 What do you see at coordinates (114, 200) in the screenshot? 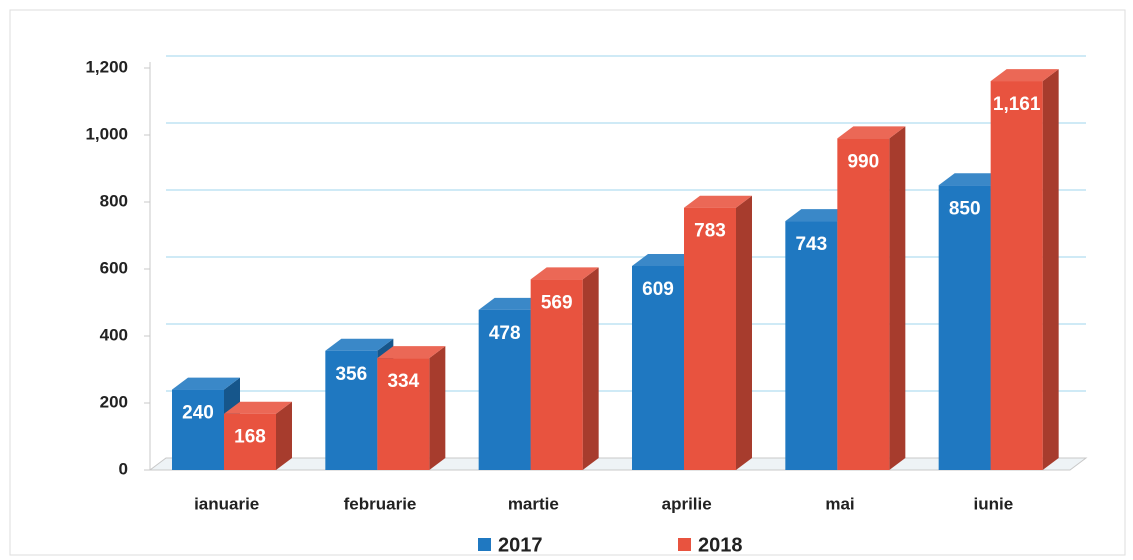
I see `y-tick-label: 800` at bounding box center [114, 200].